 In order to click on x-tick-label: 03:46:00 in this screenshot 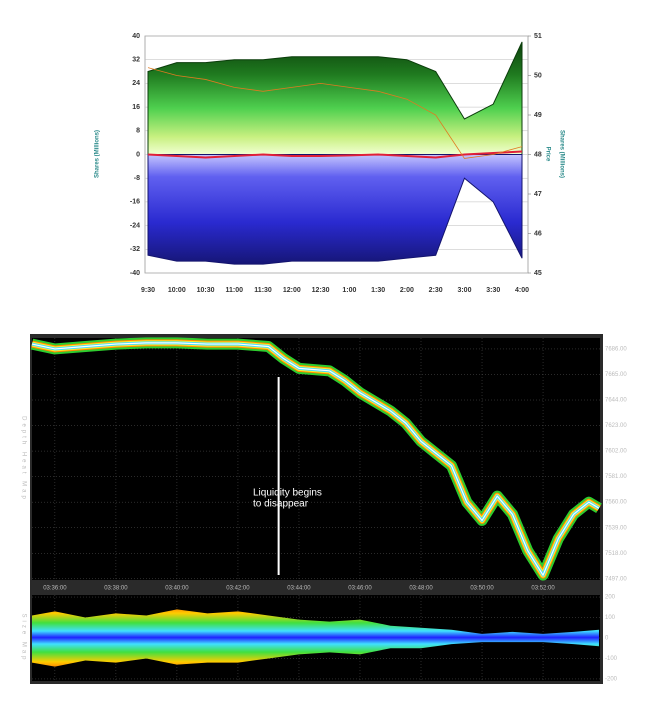, I will do `click(360, 589)`.